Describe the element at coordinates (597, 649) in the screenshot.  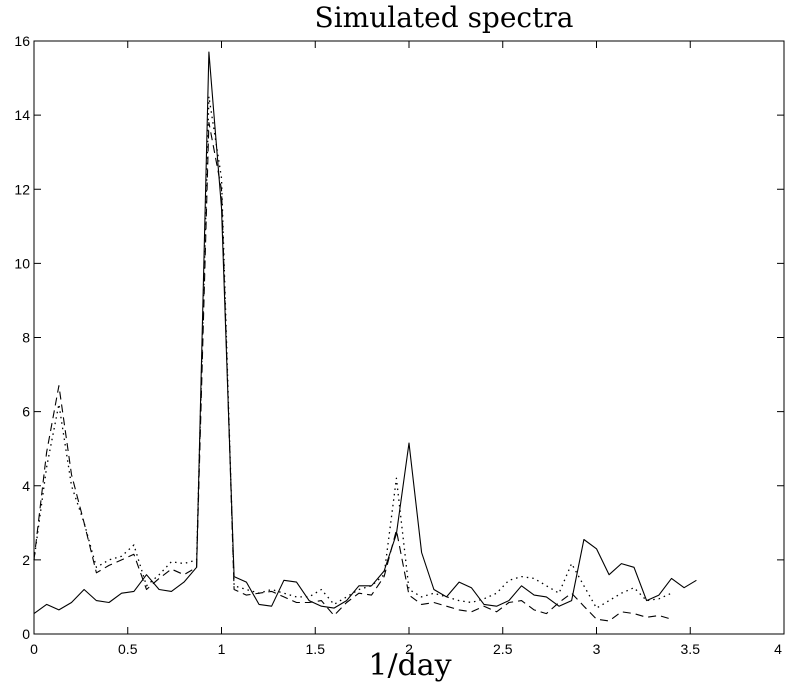
I see `x-tick-label: 3` at that location.